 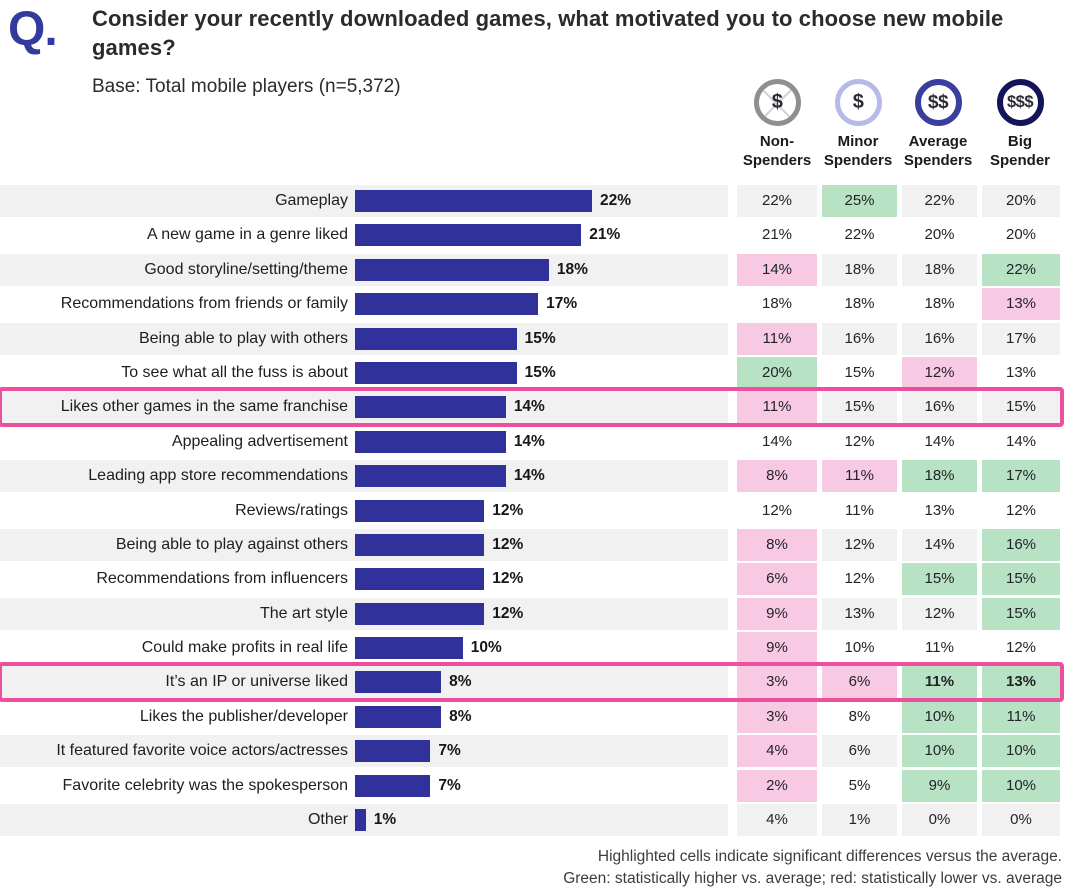 I want to click on label-bar-zone: Could make profits in real life 10%, so click(x=364, y=648).